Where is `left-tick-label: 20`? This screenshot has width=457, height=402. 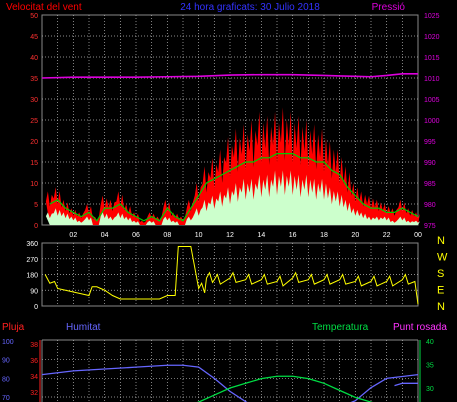 left-tick-label: 20 is located at coordinates (34, 142).